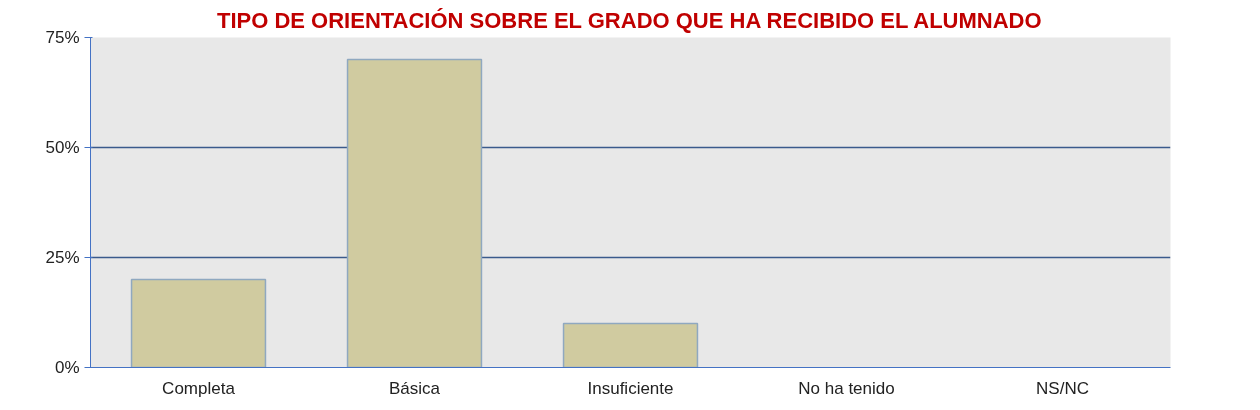  Describe the element at coordinates (414, 388) in the screenshot. I see `x-tick-label: Básica` at that location.